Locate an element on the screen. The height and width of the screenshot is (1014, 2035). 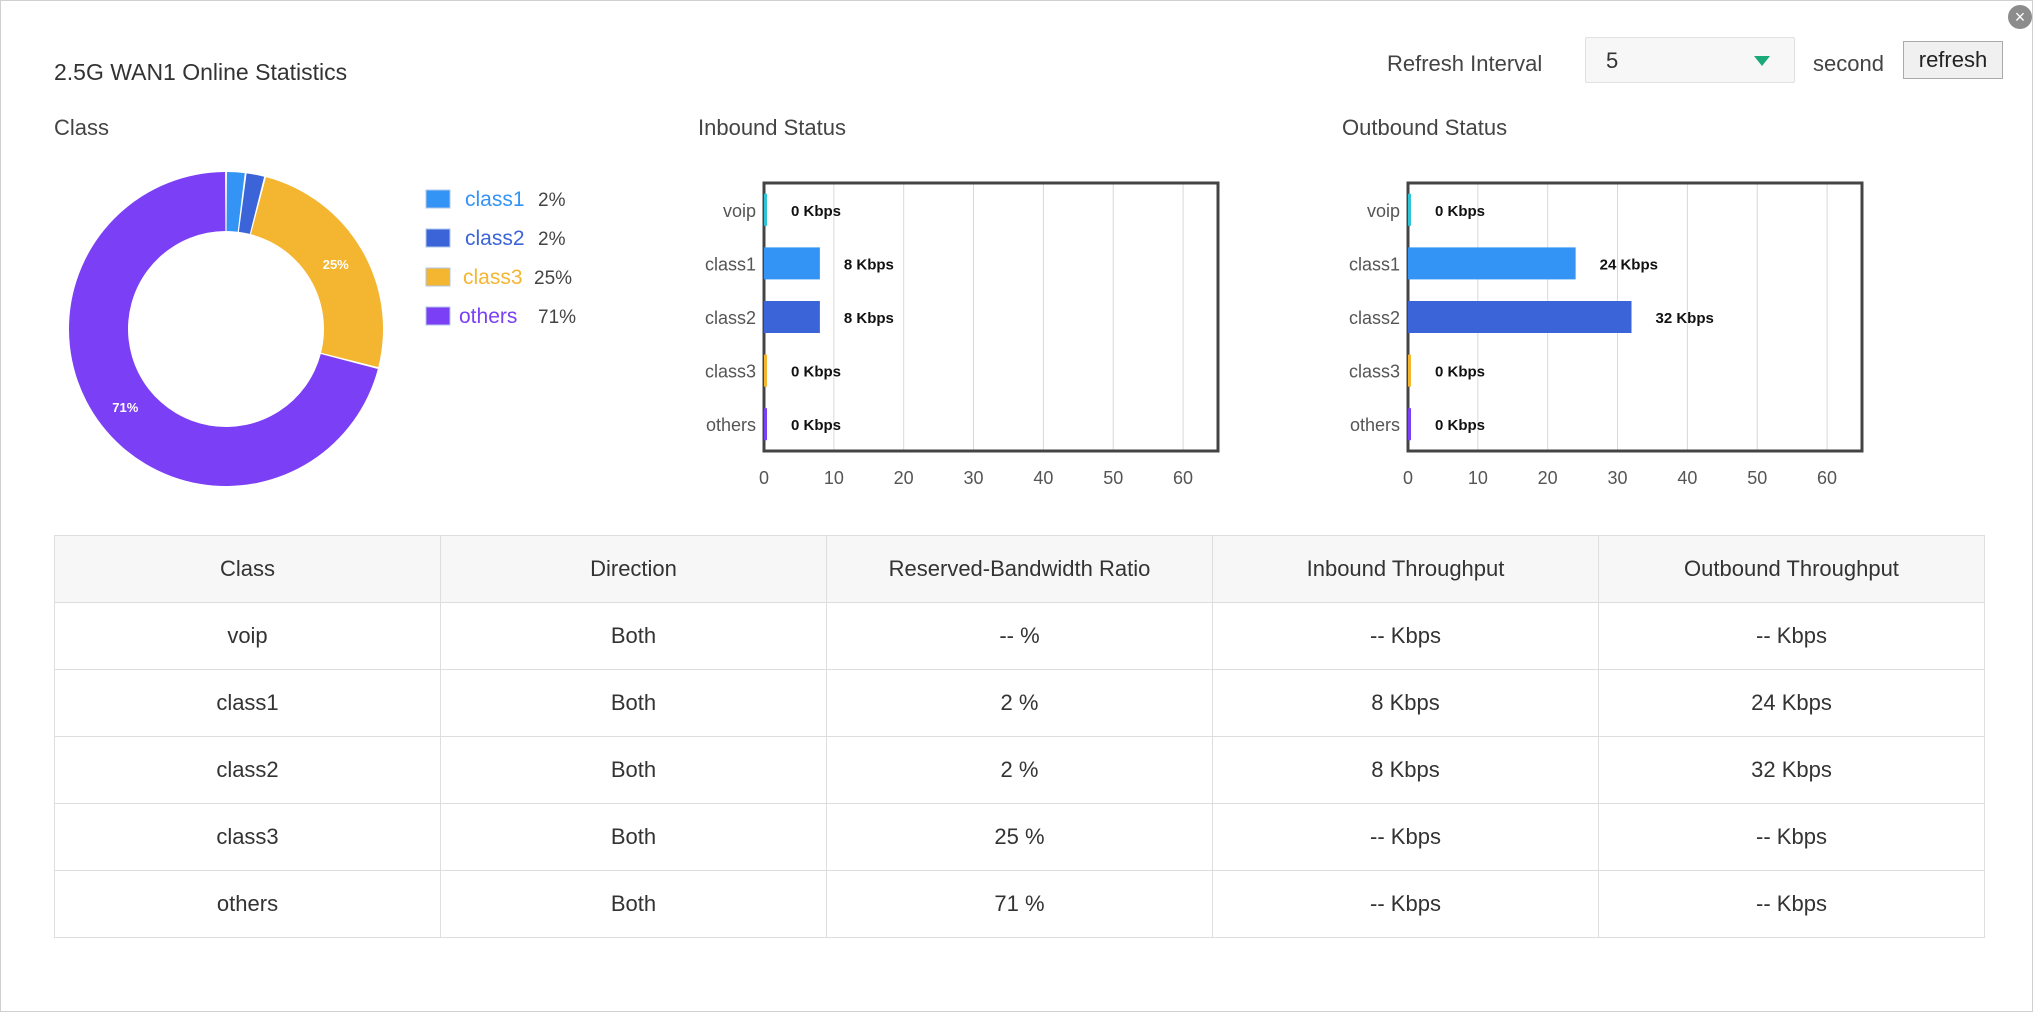
inbound-tick-label: 60 is located at coordinates (1183, 478).